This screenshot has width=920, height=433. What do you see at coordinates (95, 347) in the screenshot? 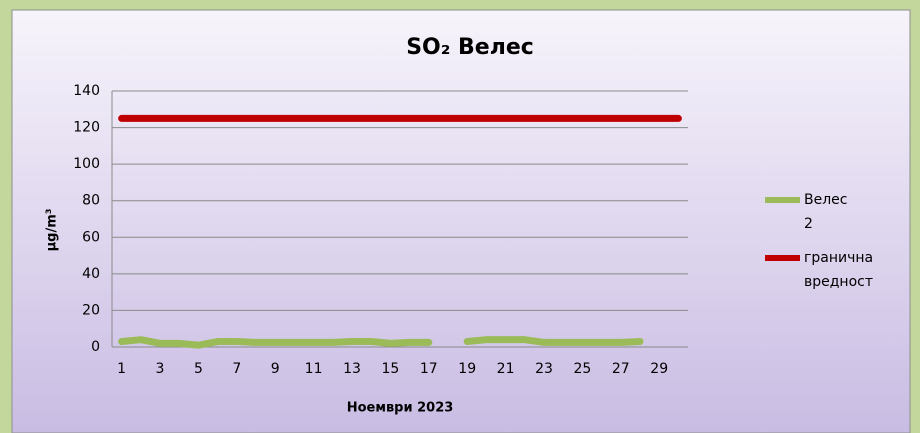
I see `y-tick-label: 0` at bounding box center [95, 347].